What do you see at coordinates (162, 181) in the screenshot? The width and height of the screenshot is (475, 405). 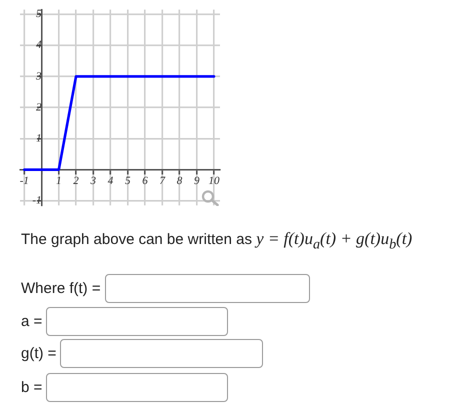 I see `x-tick-label: 7` at bounding box center [162, 181].